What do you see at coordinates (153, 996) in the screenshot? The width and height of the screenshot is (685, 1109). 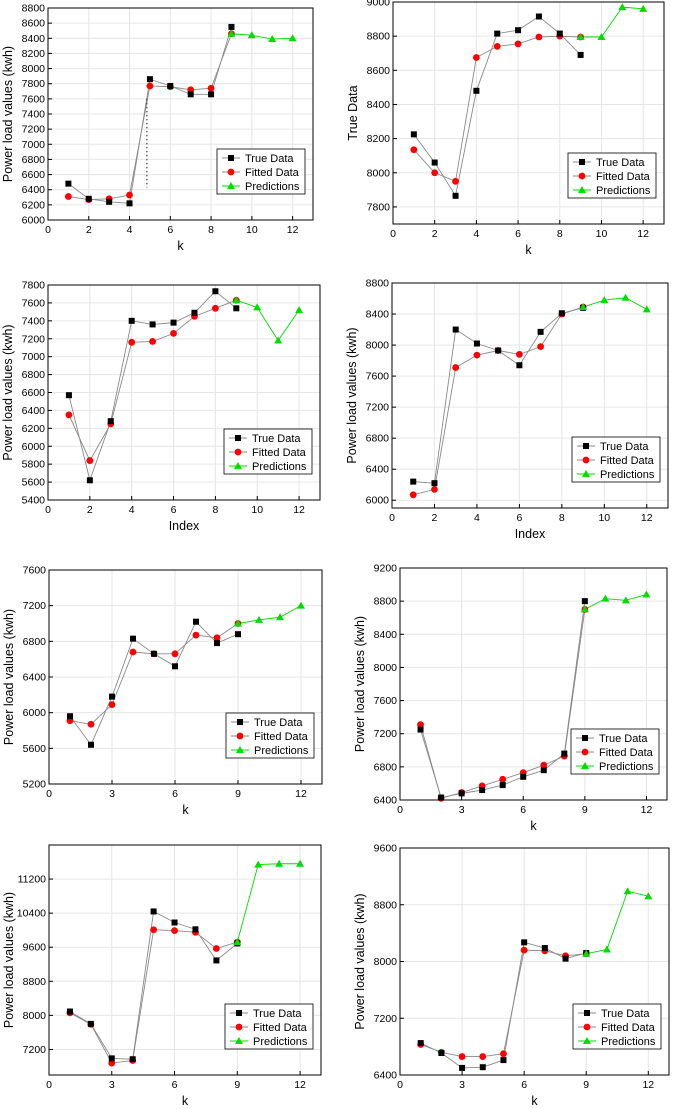 I see `series-line-fitted` at bounding box center [153, 996].